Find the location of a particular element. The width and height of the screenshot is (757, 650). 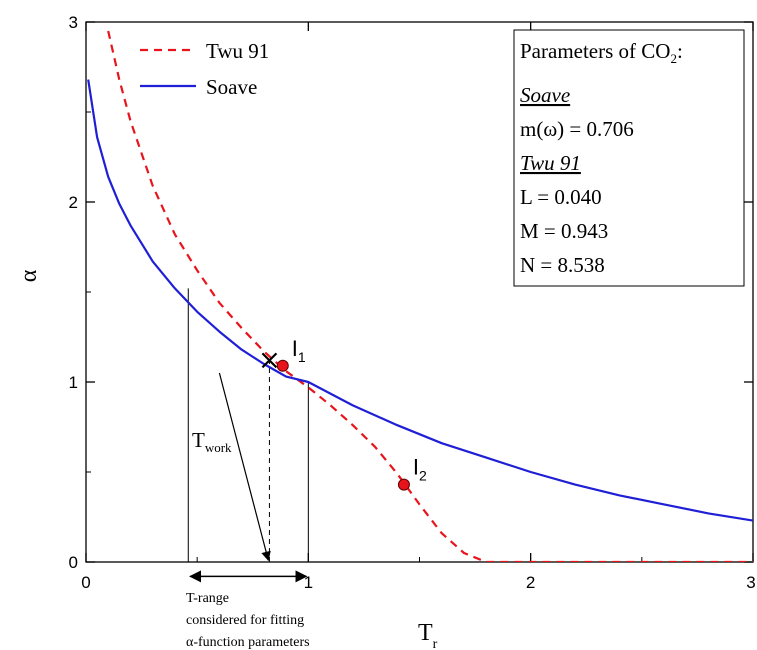

parameter-box-title: Parameters of CO2: is located at coordinates (601, 52).